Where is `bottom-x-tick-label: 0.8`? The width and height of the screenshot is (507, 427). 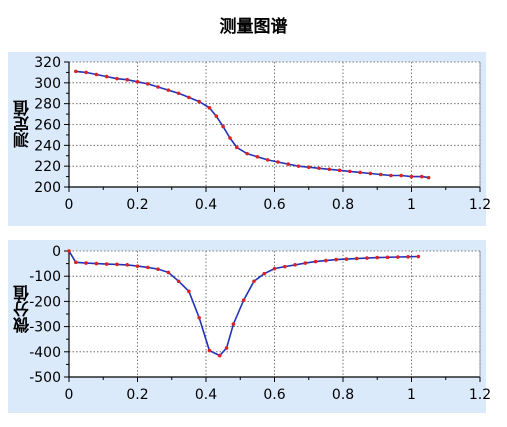 bottom-x-tick-label: 0.8 is located at coordinates (343, 395).